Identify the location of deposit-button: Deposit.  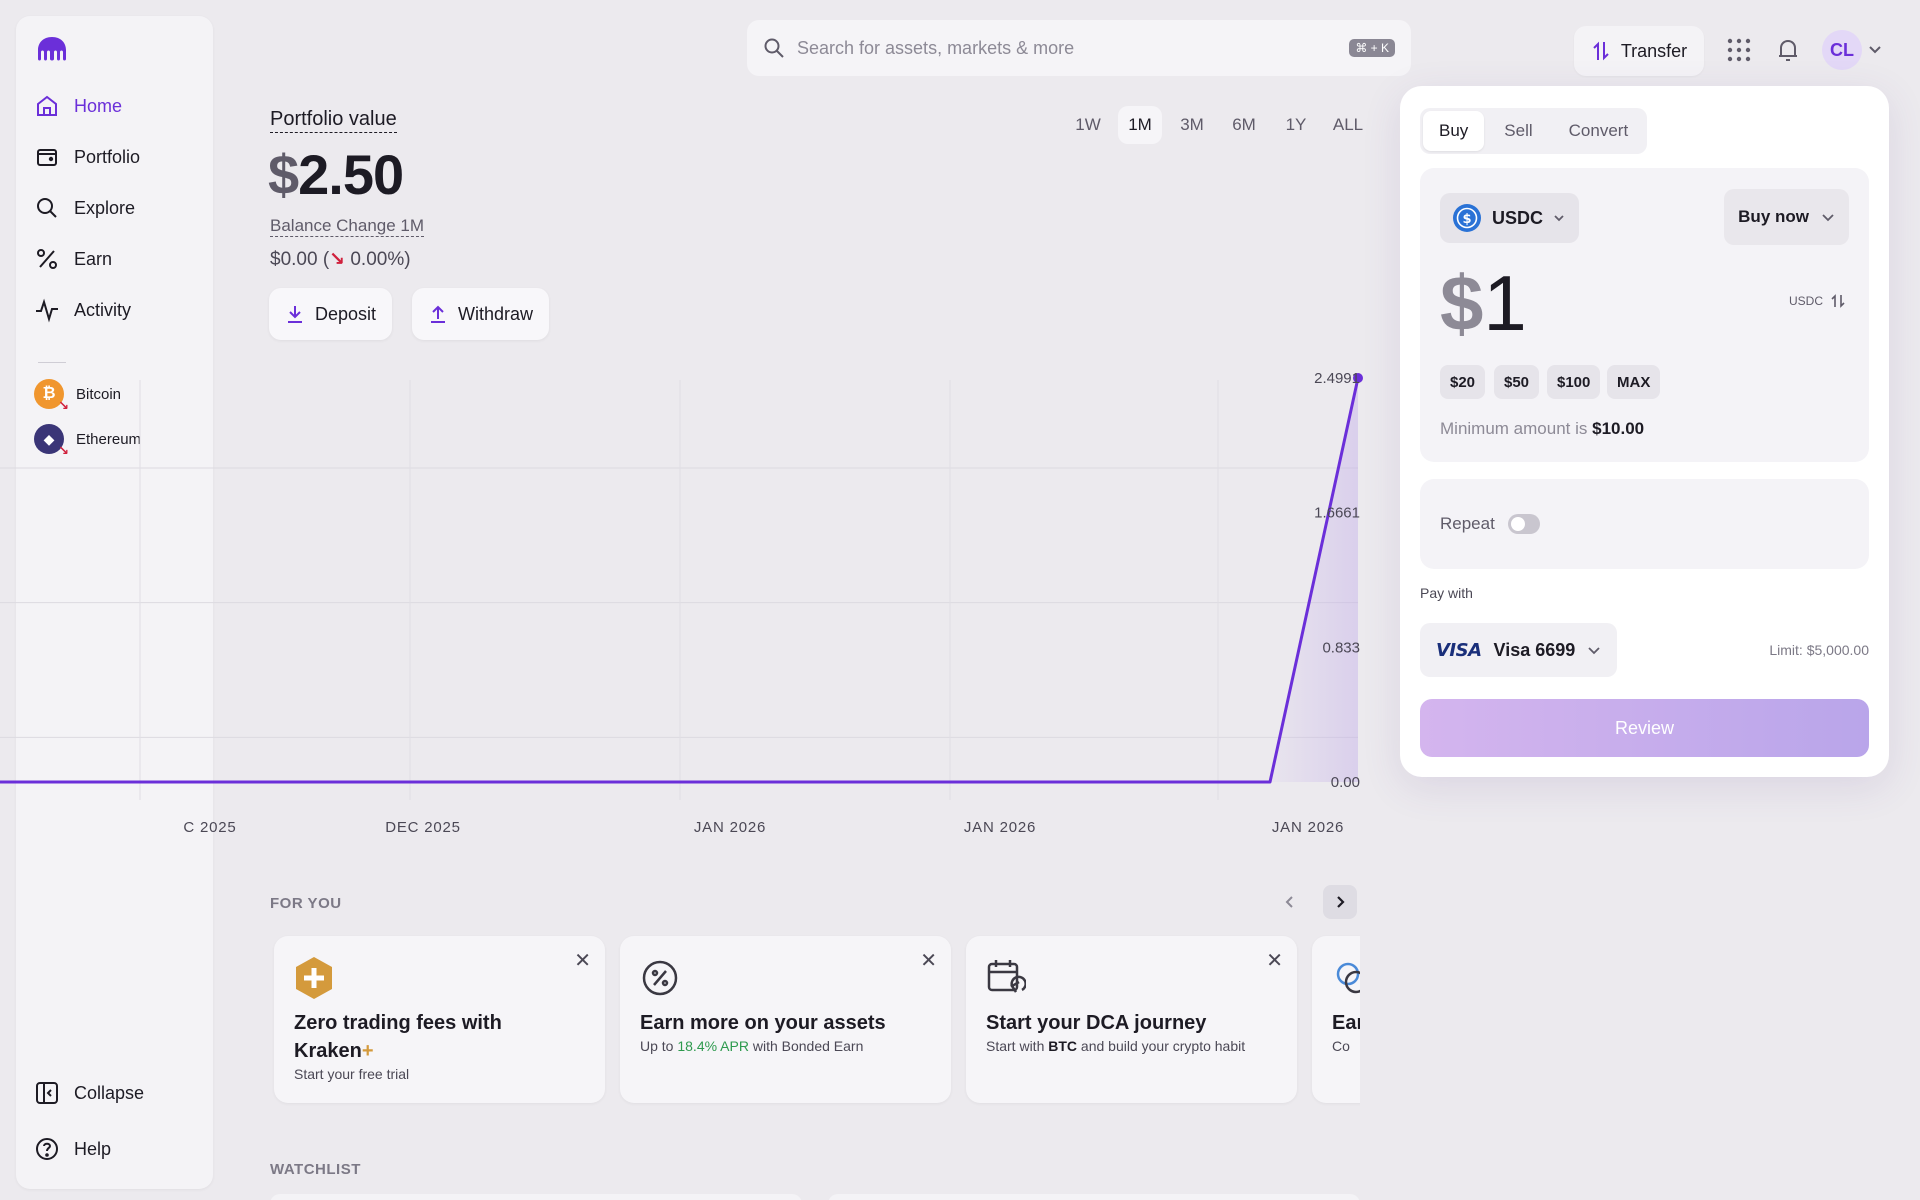
(331, 314).